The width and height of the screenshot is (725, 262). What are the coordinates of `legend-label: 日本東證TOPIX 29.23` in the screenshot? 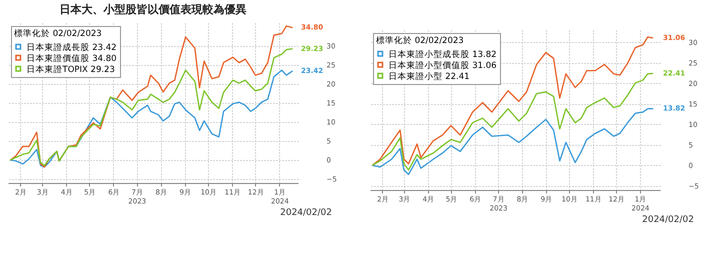 It's located at (70, 69).